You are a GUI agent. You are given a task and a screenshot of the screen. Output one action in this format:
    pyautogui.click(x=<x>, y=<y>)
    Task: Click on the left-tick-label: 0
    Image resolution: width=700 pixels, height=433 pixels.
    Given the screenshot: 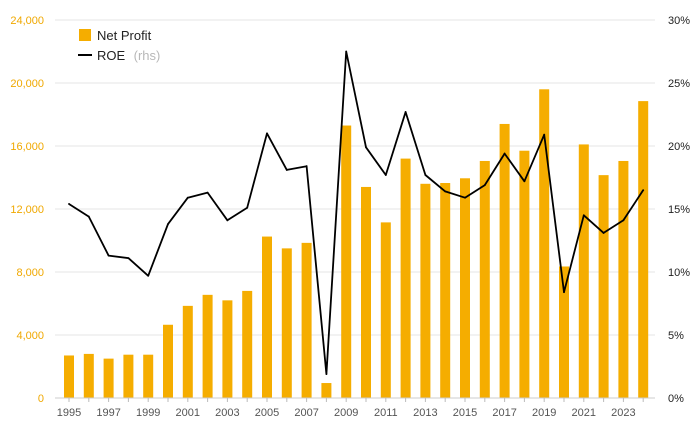 What is the action you would take?
    pyautogui.click(x=41, y=399)
    